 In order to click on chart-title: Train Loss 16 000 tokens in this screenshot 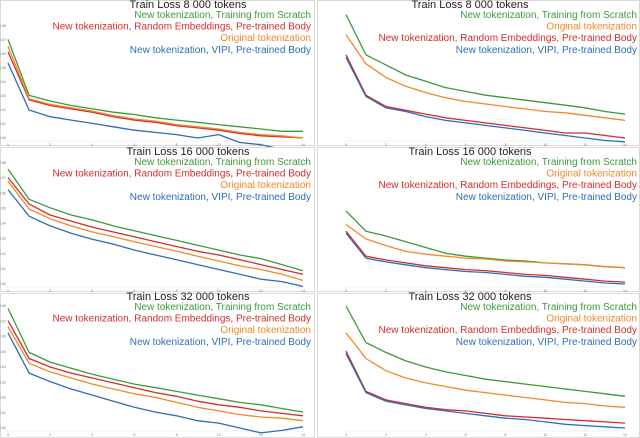, I will do `click(188, 152)`.